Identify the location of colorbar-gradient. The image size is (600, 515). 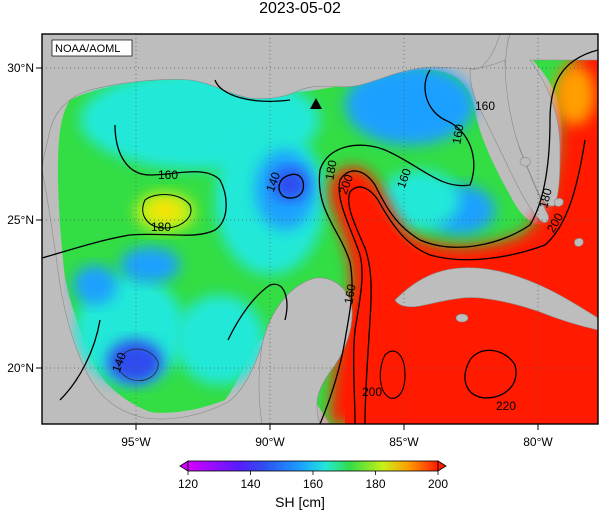
(313, 466).